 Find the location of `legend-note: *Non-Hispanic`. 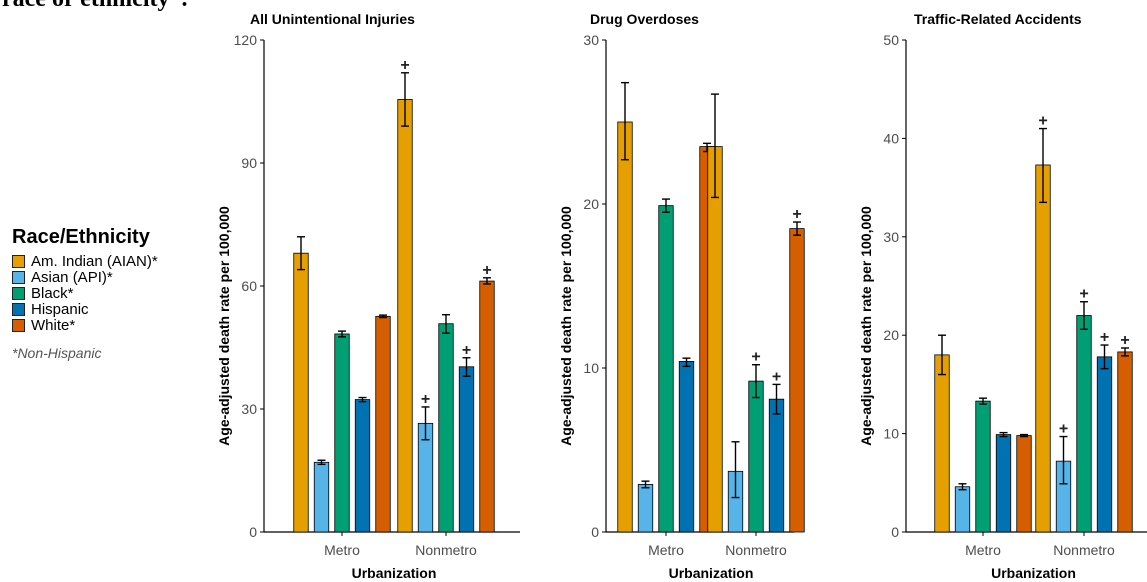

legend-note: *Non-Hispanic is located at coordinates (57, 353).